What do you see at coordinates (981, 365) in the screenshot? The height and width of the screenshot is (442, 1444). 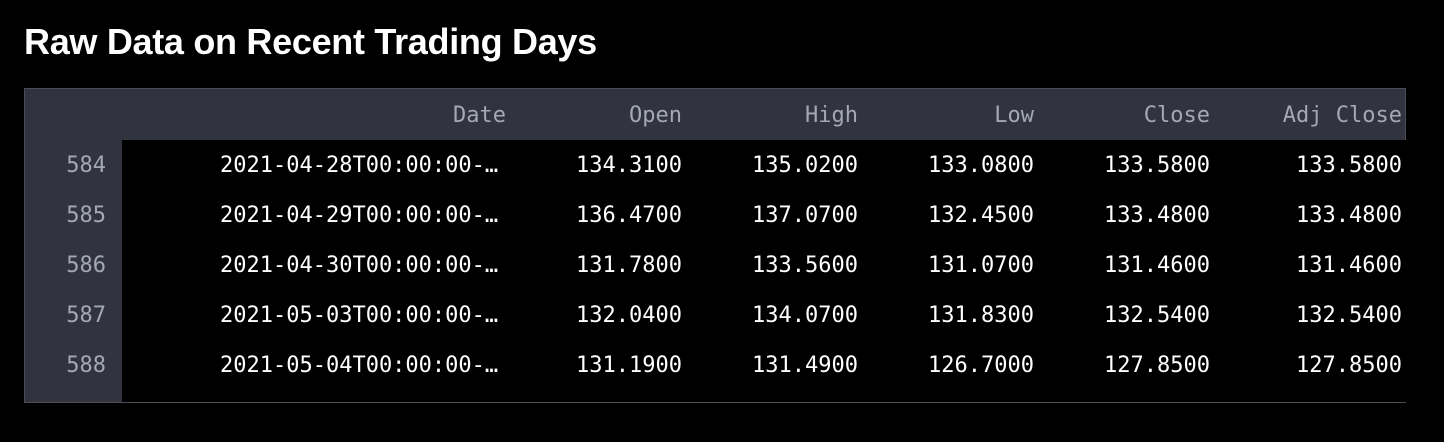 I see `cell-low: 126.7000` at bounding box center [981, 365].